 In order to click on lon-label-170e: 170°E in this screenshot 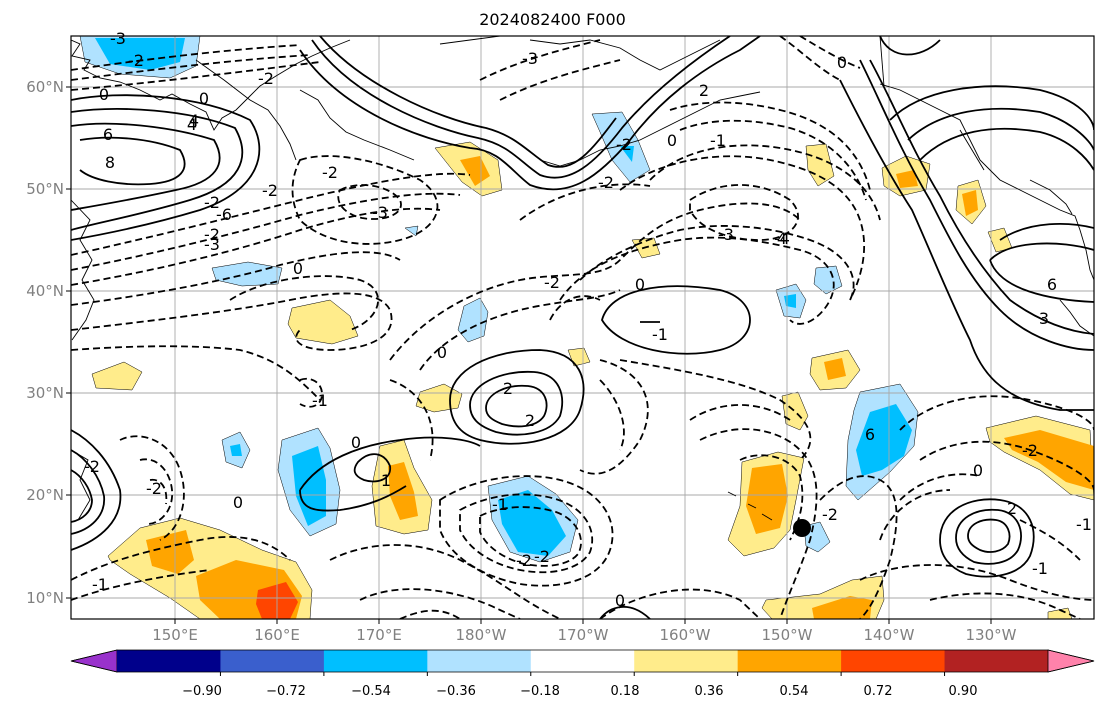, I will do `click(379, 635)`.